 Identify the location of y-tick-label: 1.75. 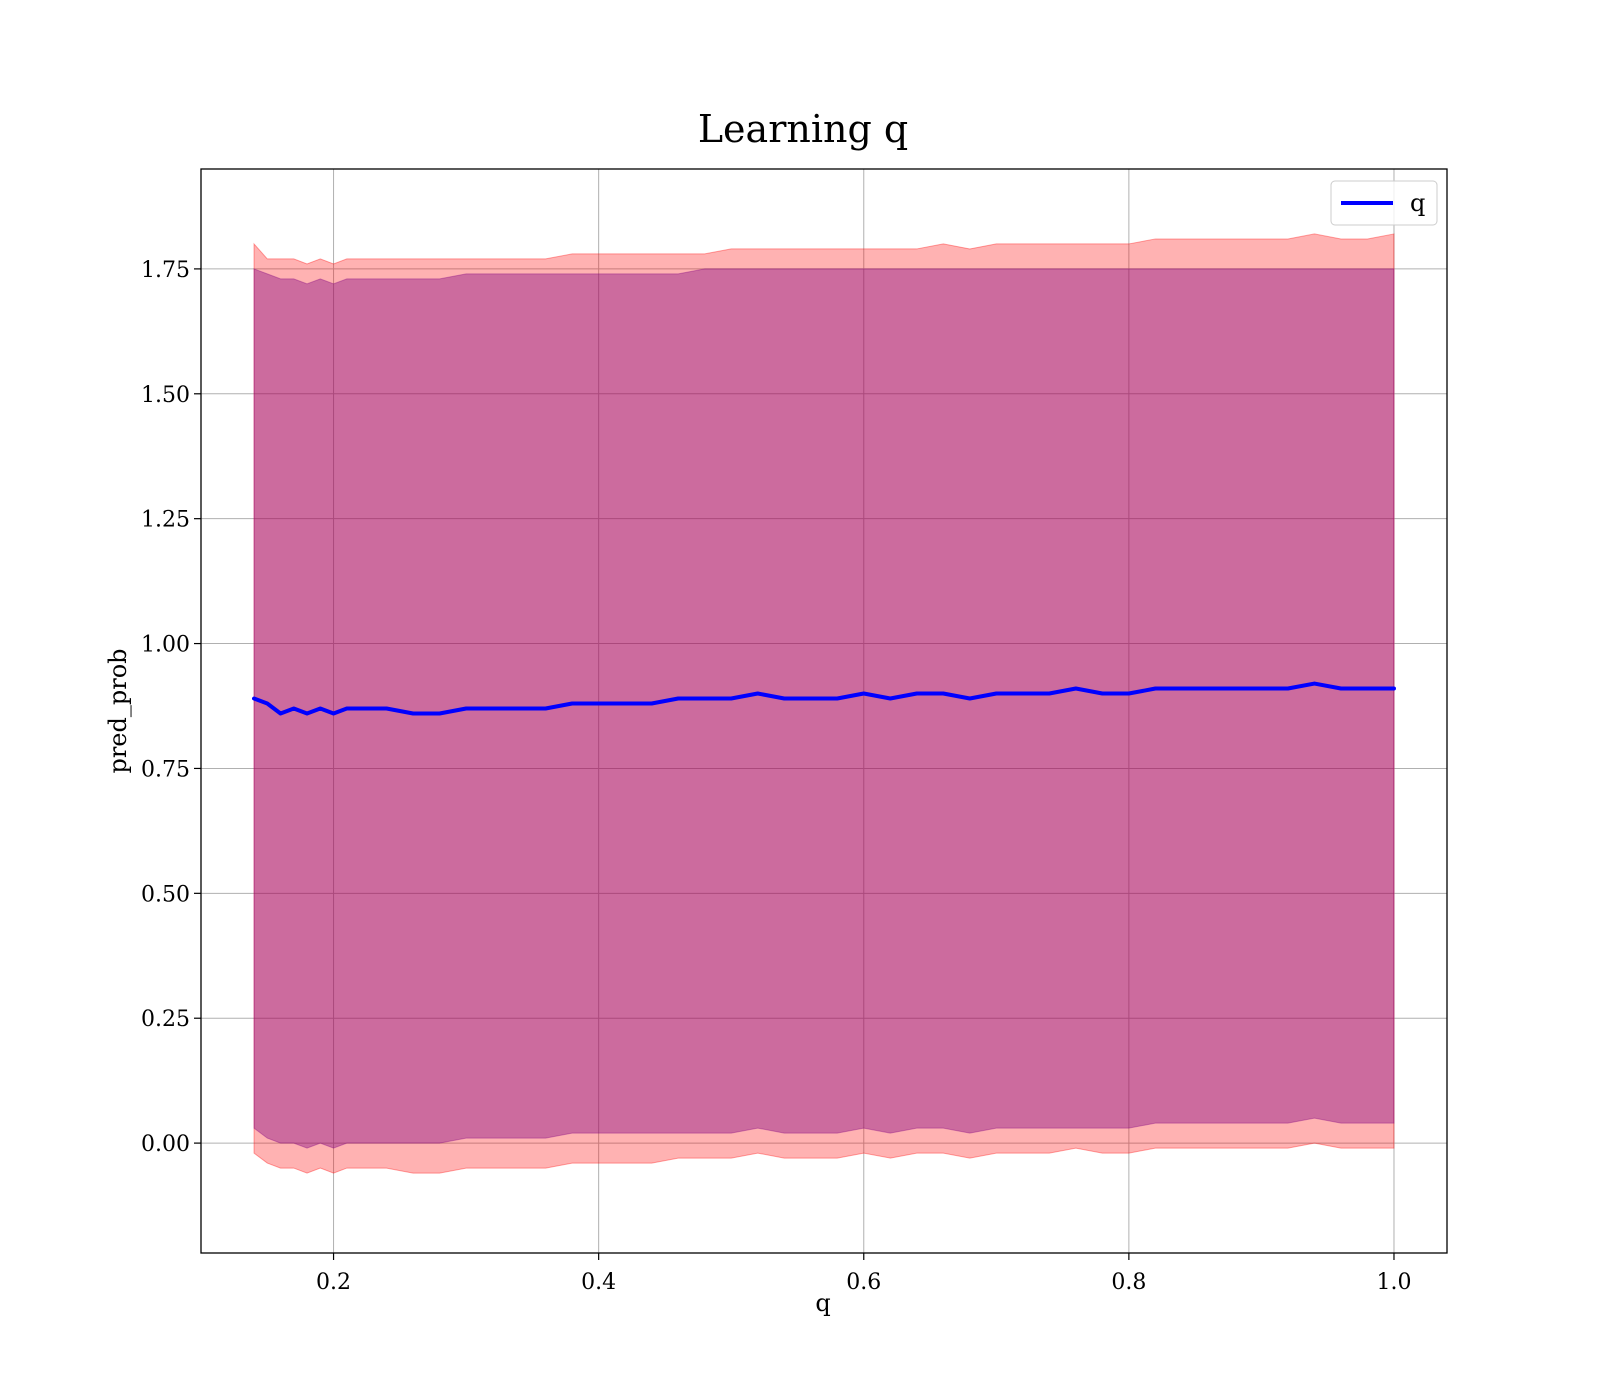
(165, 270).